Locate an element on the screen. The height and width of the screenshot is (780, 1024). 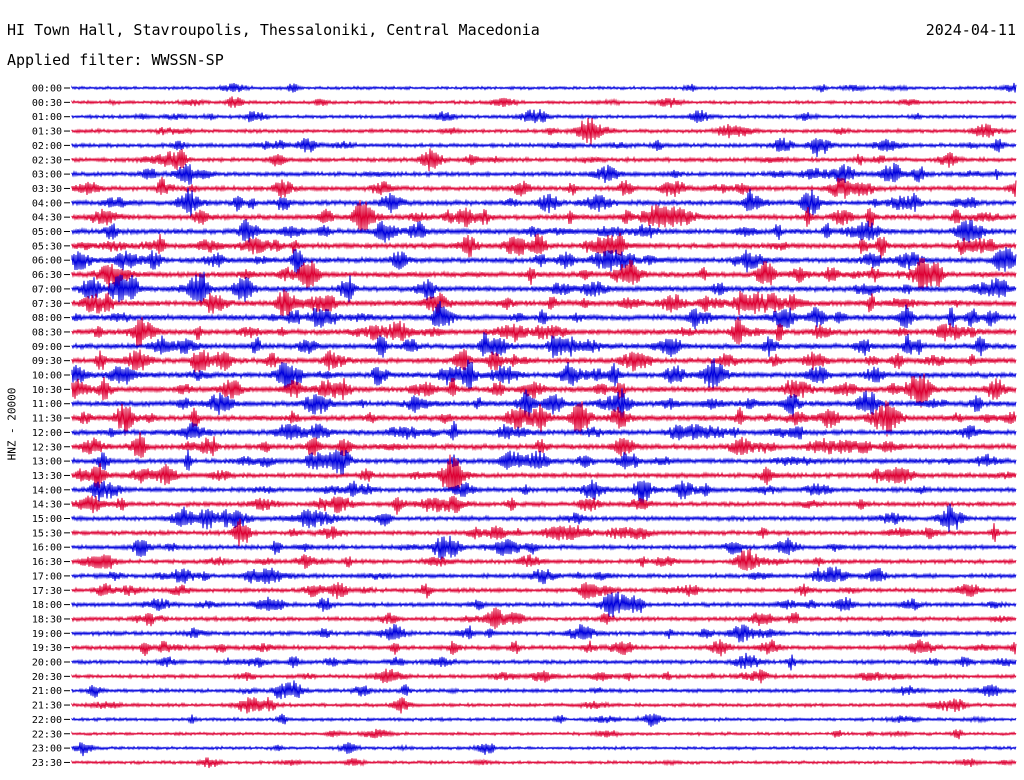
time-tick-label: 17:30 is located at coordinates (47, 591).